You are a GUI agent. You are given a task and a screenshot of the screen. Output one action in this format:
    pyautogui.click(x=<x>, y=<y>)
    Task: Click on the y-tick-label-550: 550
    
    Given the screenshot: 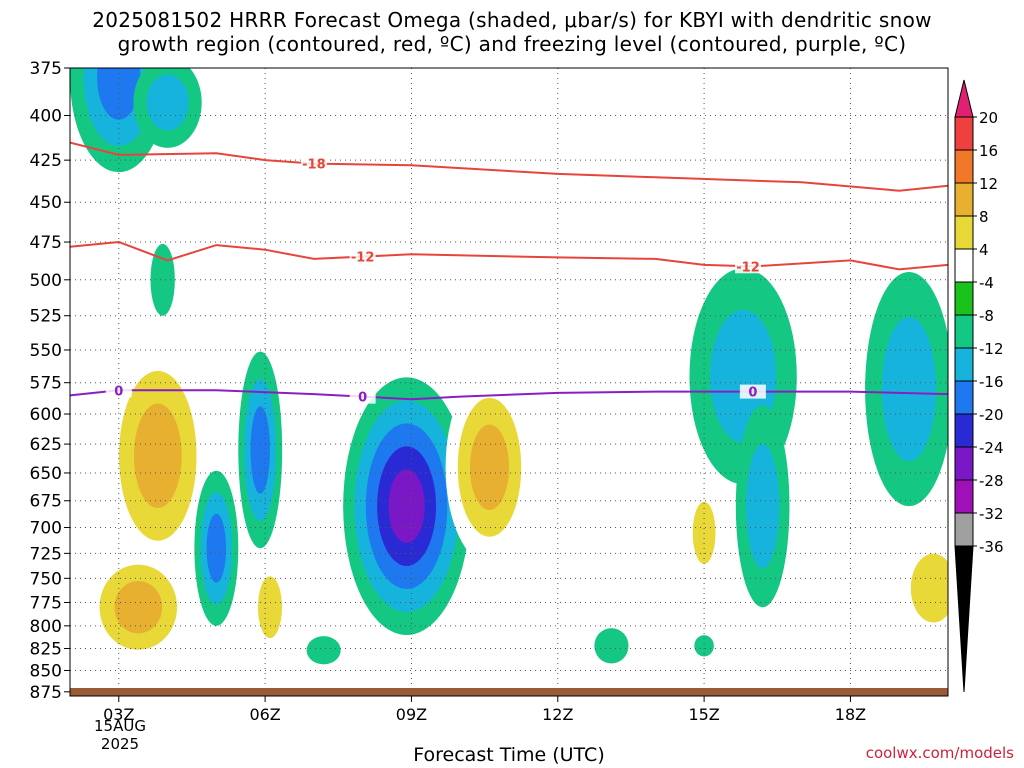 What is the action you would take?
    pyautogui.click(x=46, y=351)
    